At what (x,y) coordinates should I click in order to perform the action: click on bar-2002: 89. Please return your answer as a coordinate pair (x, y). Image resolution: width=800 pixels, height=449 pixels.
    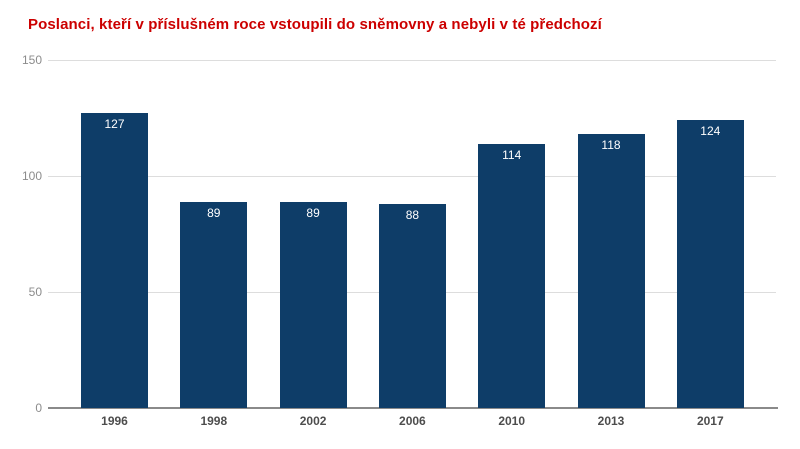
    Looking at the image, I should click on (313, 304).